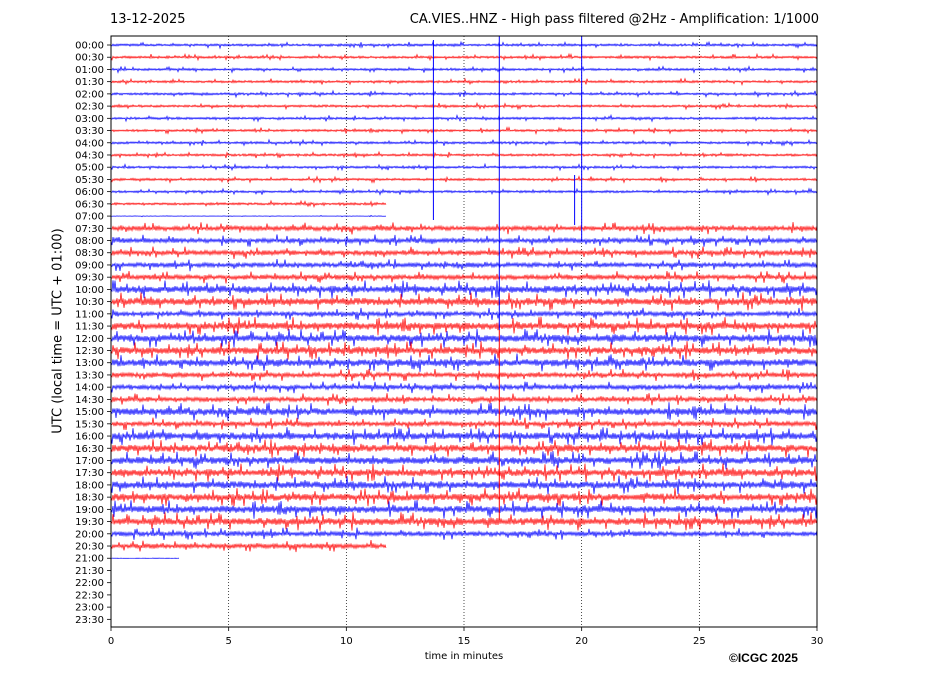  Describe the element at coordinates (464, 521) in the screenshot. I see `trace-1930` at that location.